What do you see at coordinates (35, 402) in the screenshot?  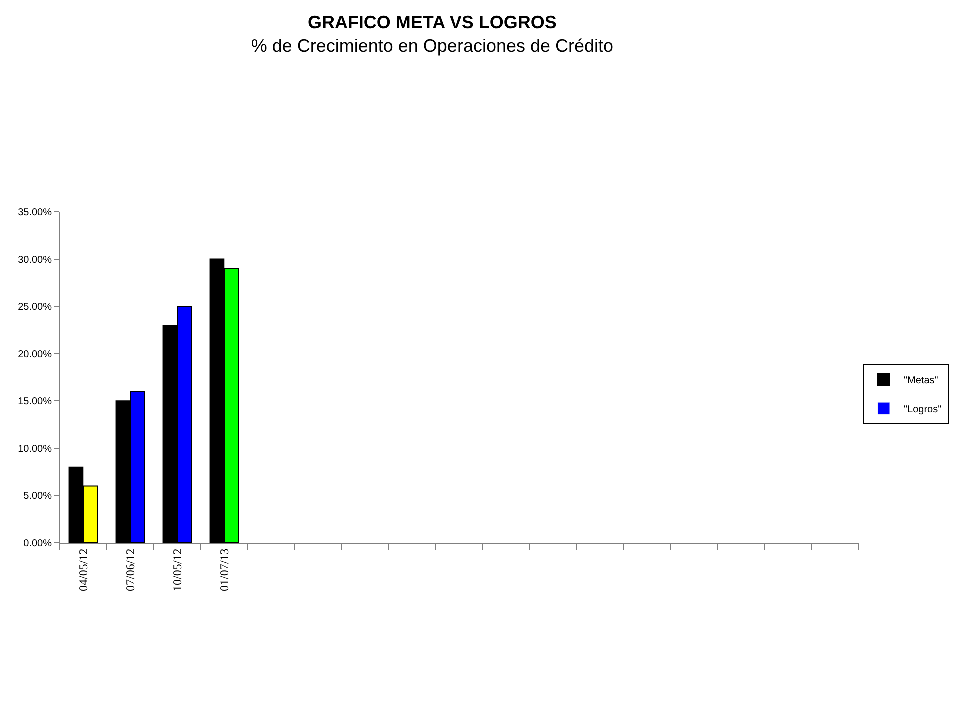 I see `y-tick-label: 15.00%` at bounding box center [35, 402].